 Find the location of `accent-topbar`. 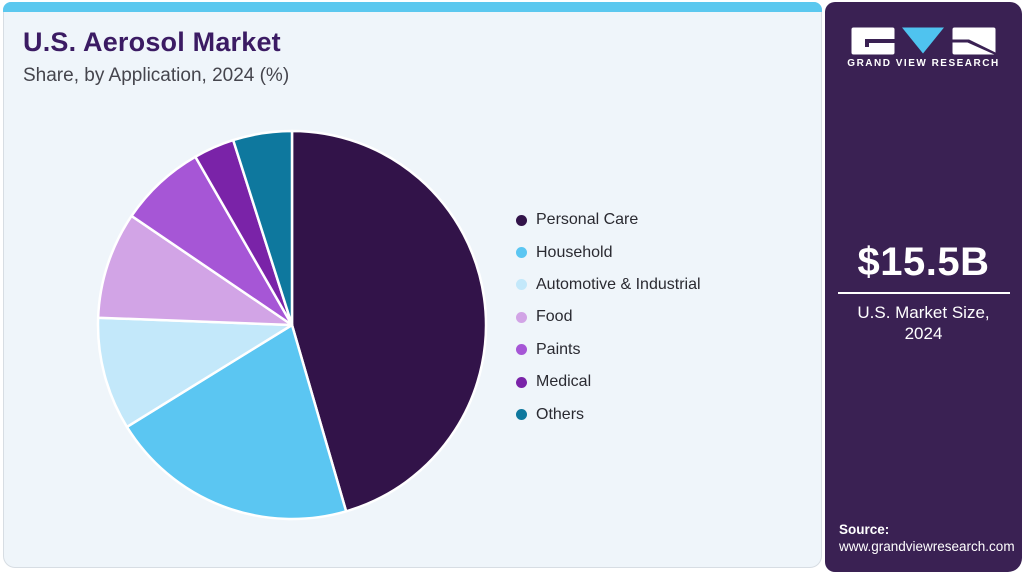

accent-topbar is located at coordinates (412, 7).